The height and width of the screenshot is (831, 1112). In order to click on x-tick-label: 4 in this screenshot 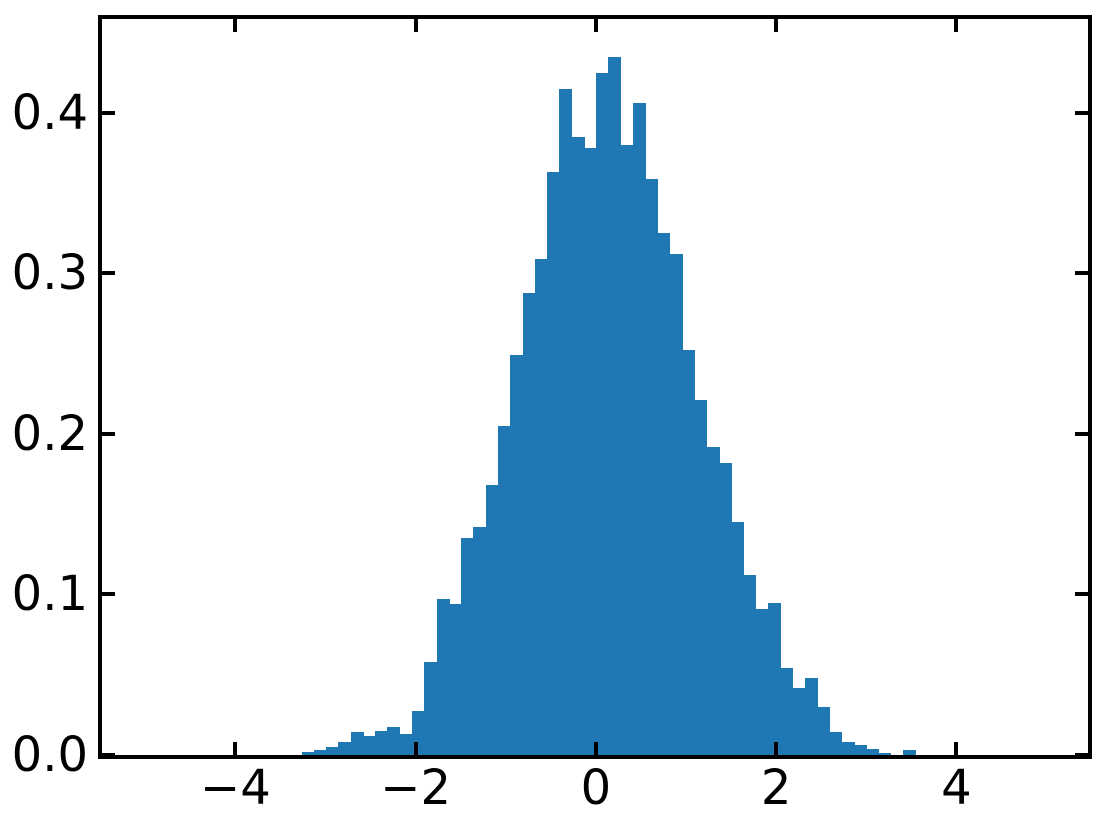, I will do `click(956, 788)`.